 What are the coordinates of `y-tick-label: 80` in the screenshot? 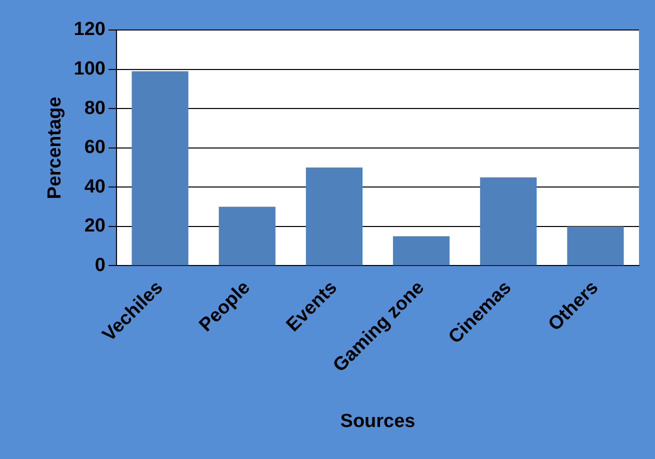 It's located at (95, 108).